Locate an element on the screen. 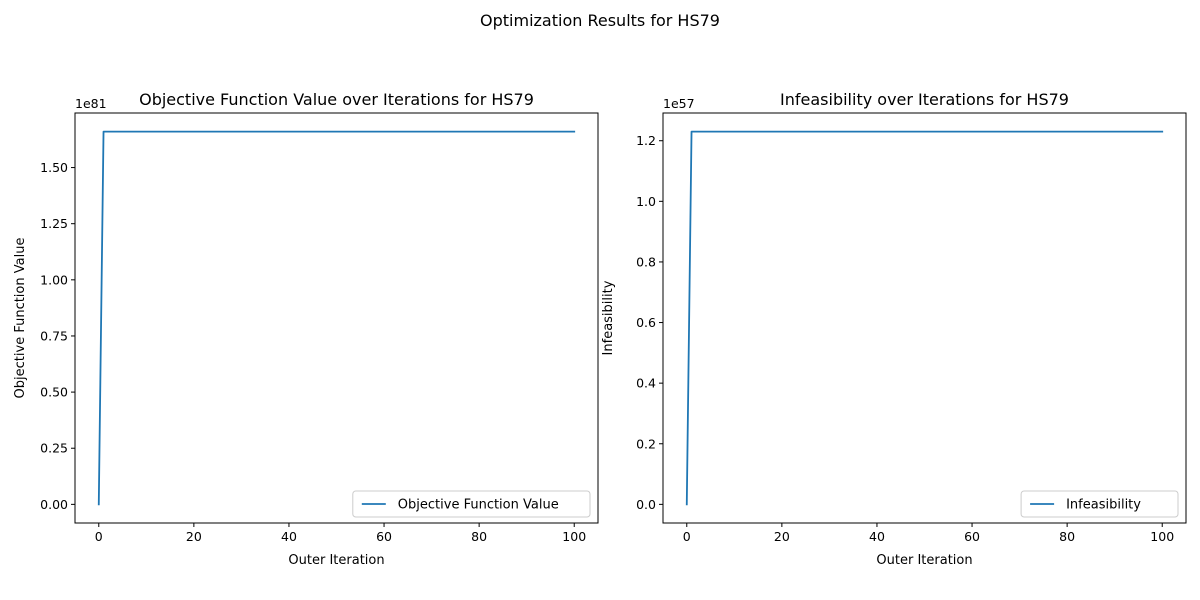  y-tick-label: 0.50 is located at coordinates (54, 392).